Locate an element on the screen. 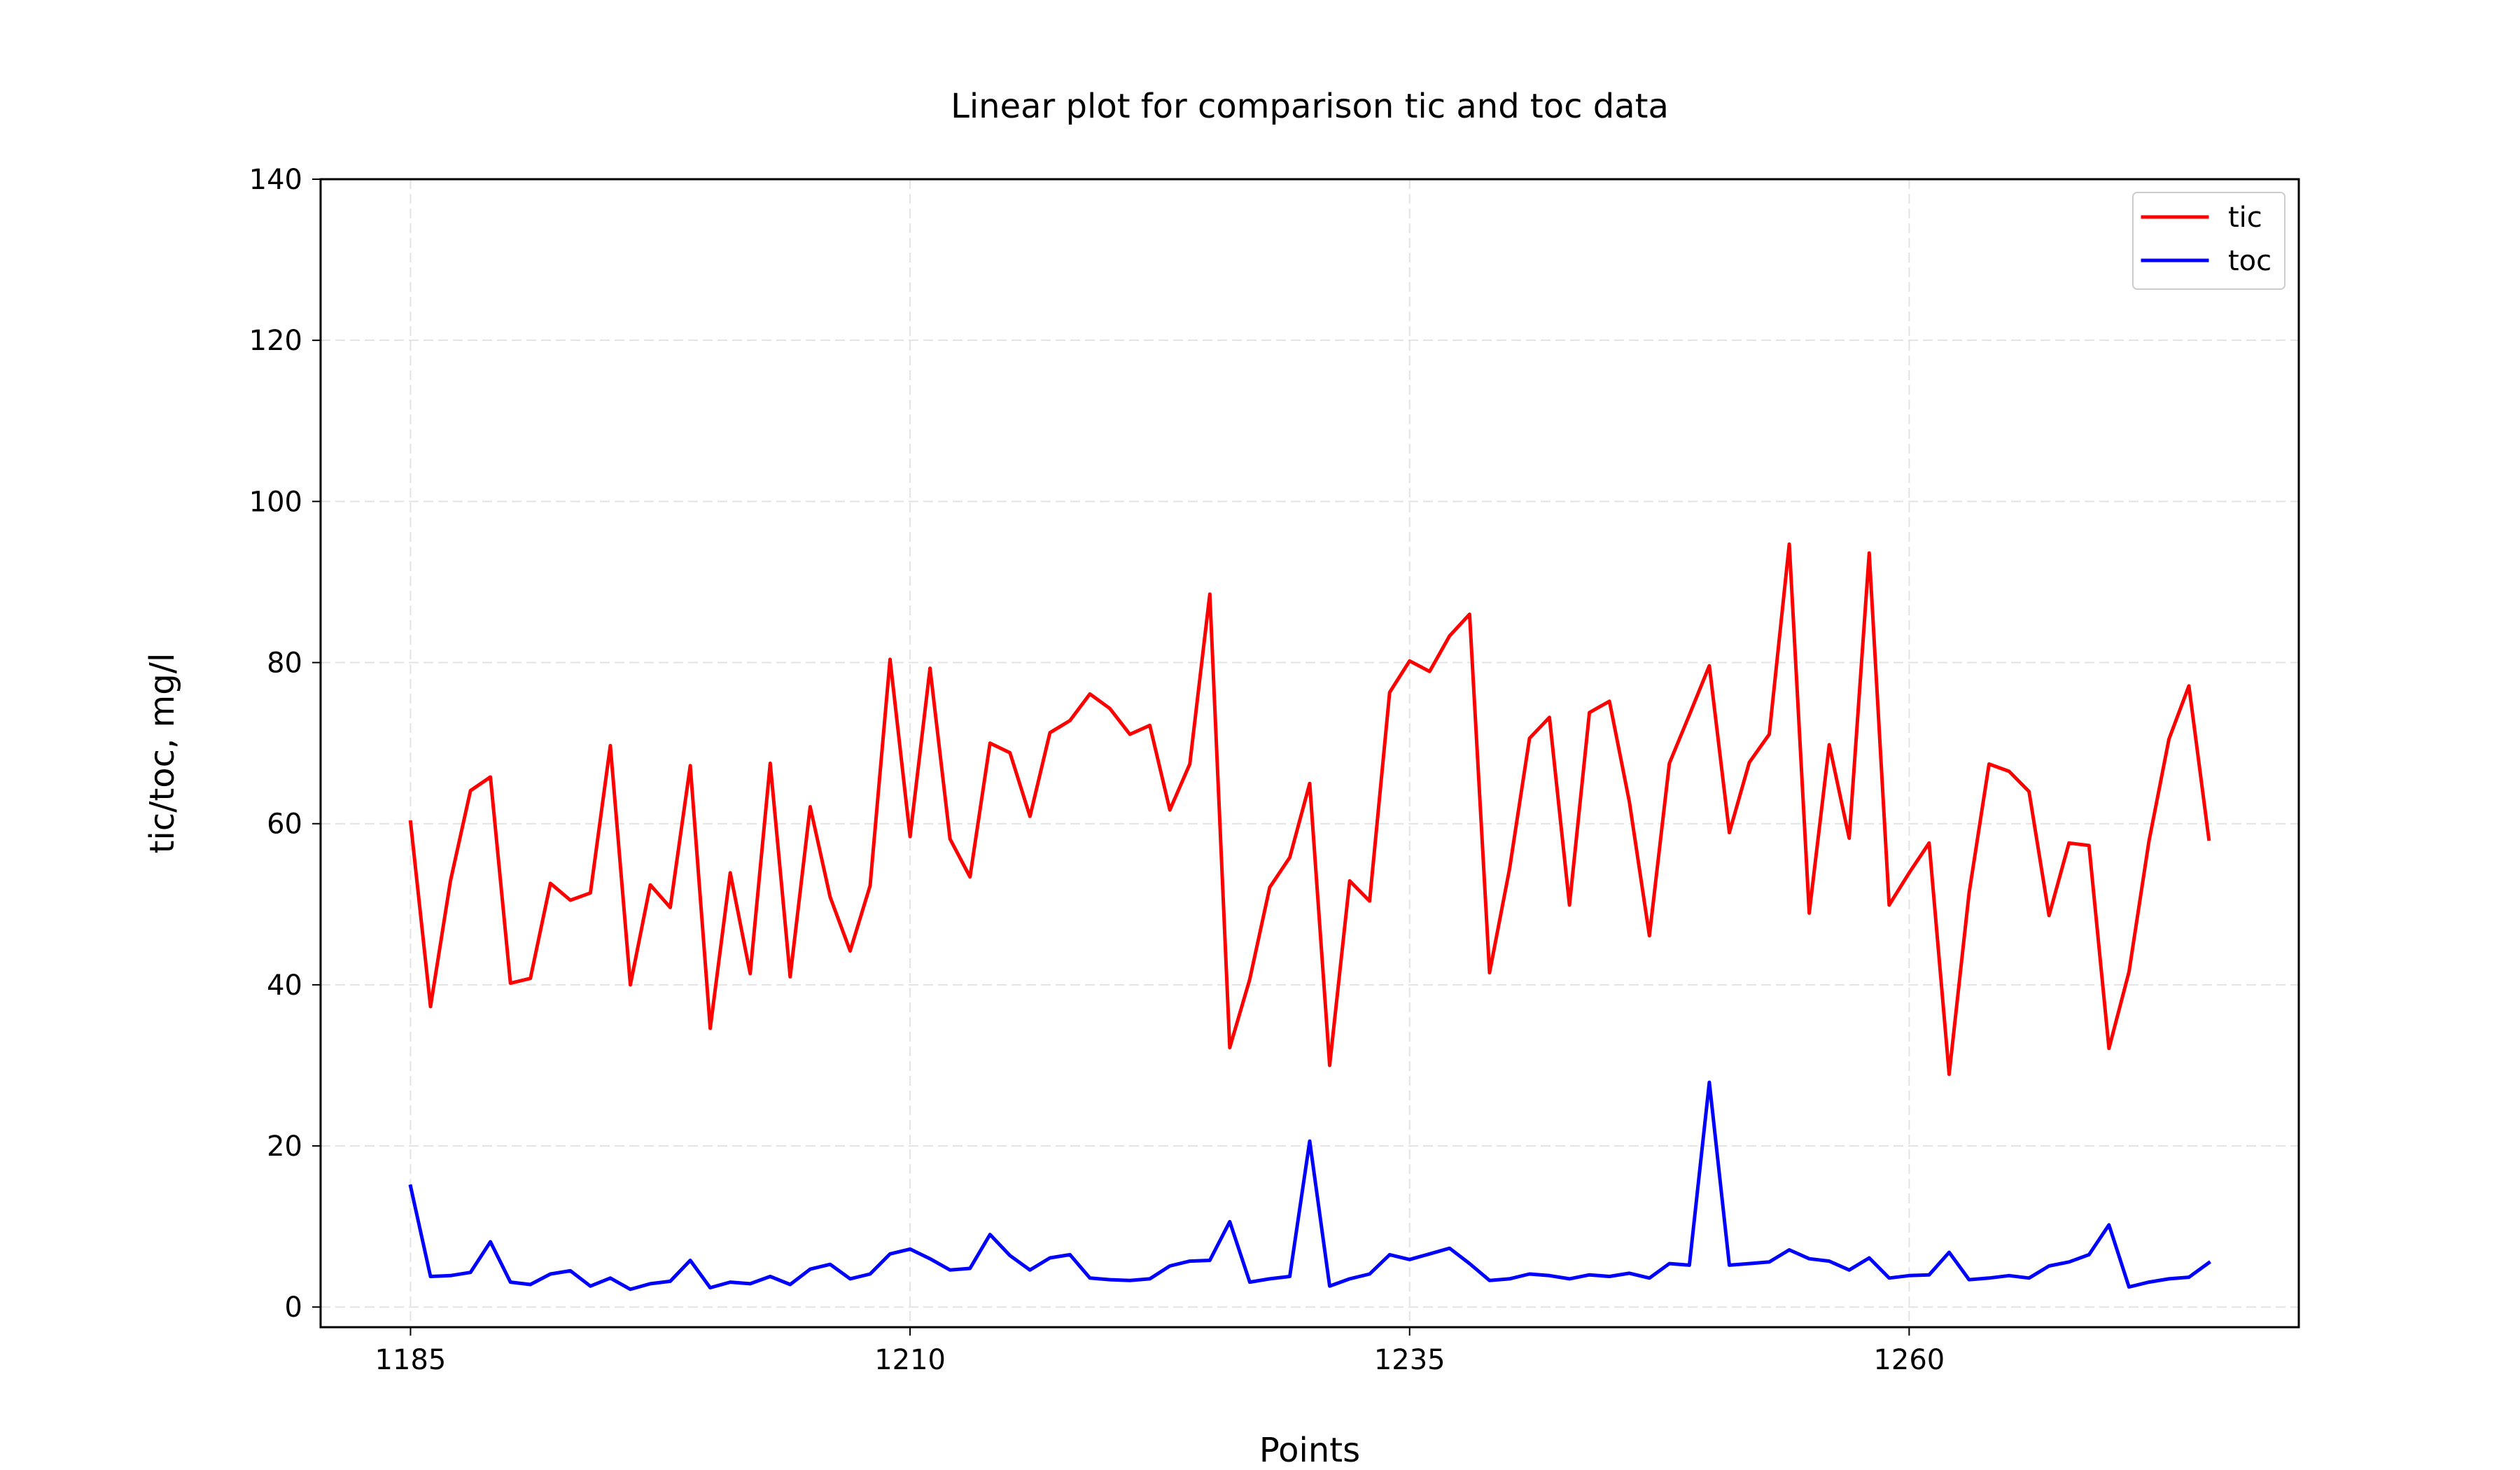 The width and height of the screenshot is (2520, 1470). series-line-toc is located at coordinates (1309, 1186).